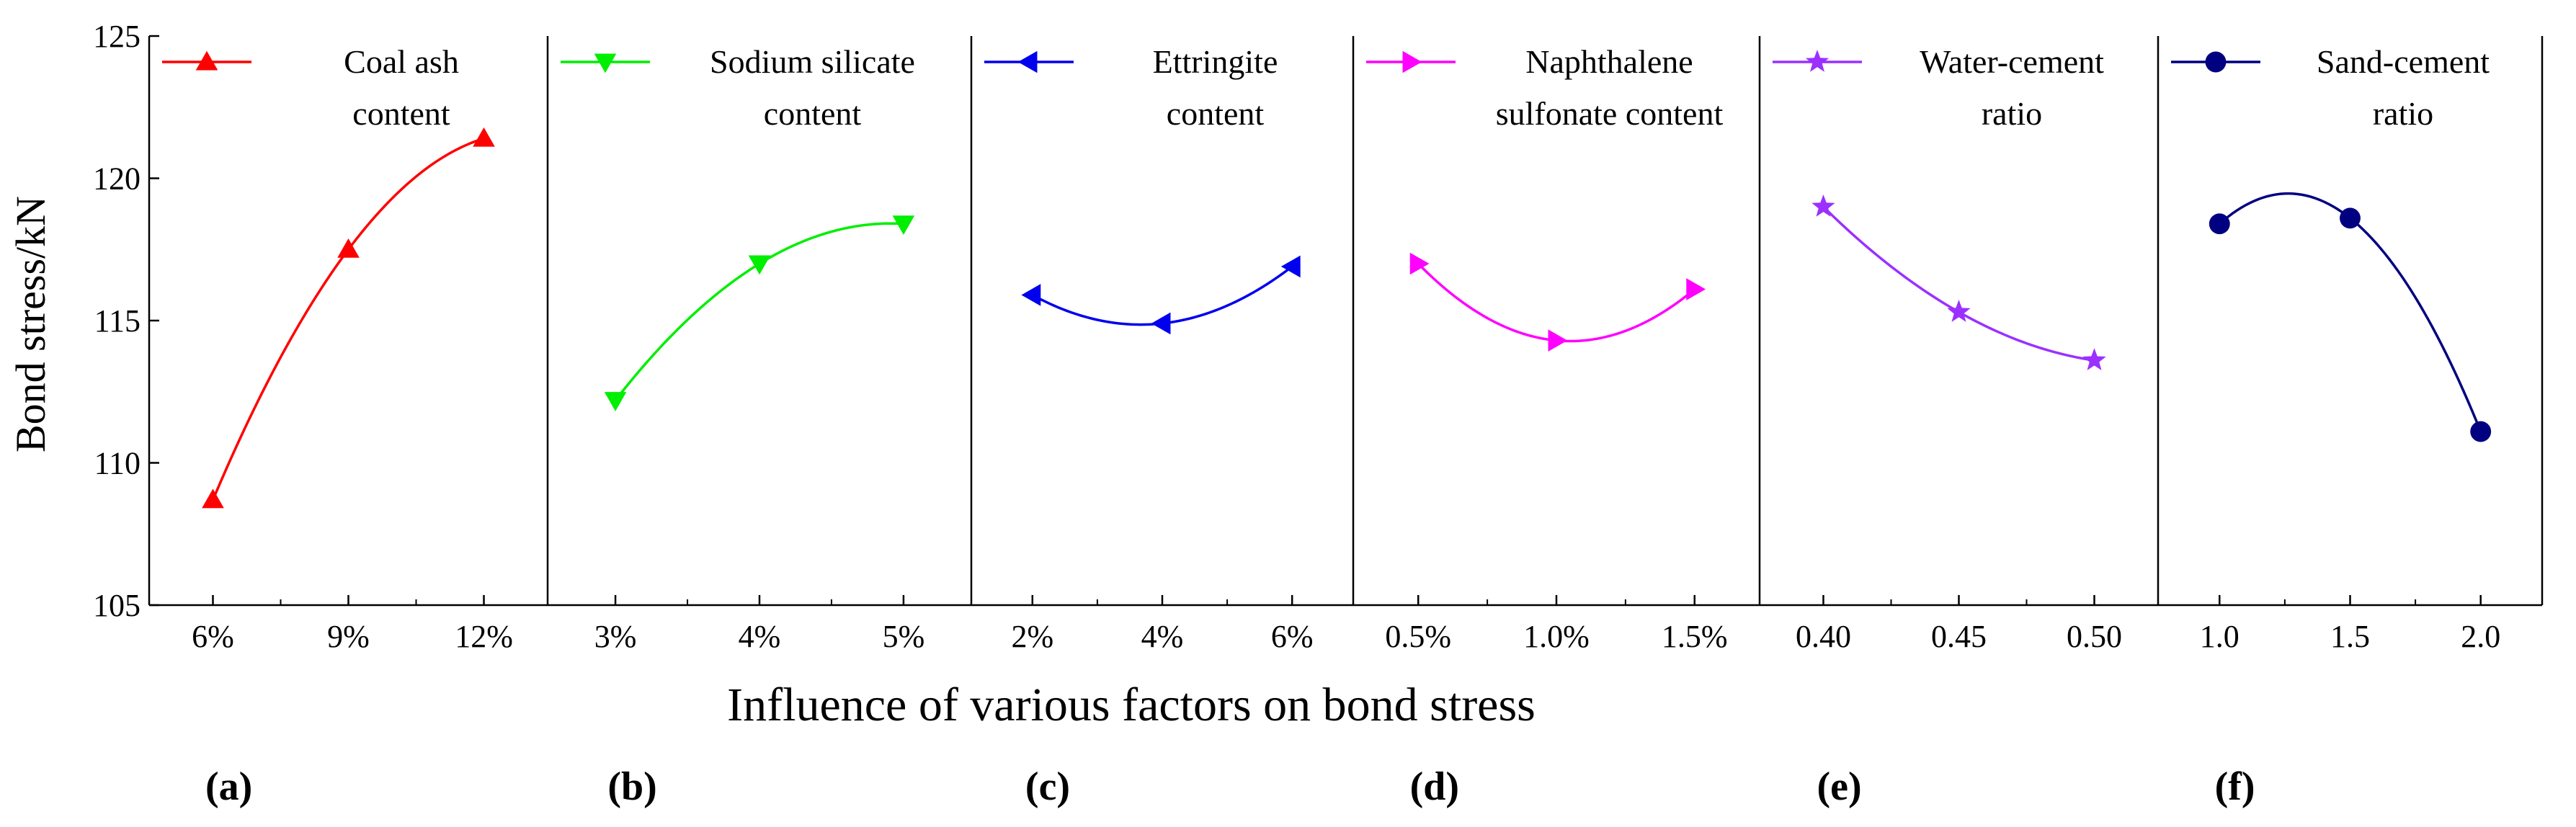  Describe the element at coordinates (117, 605) in the screenshot. I see `y-tick-label: 105` at that location.